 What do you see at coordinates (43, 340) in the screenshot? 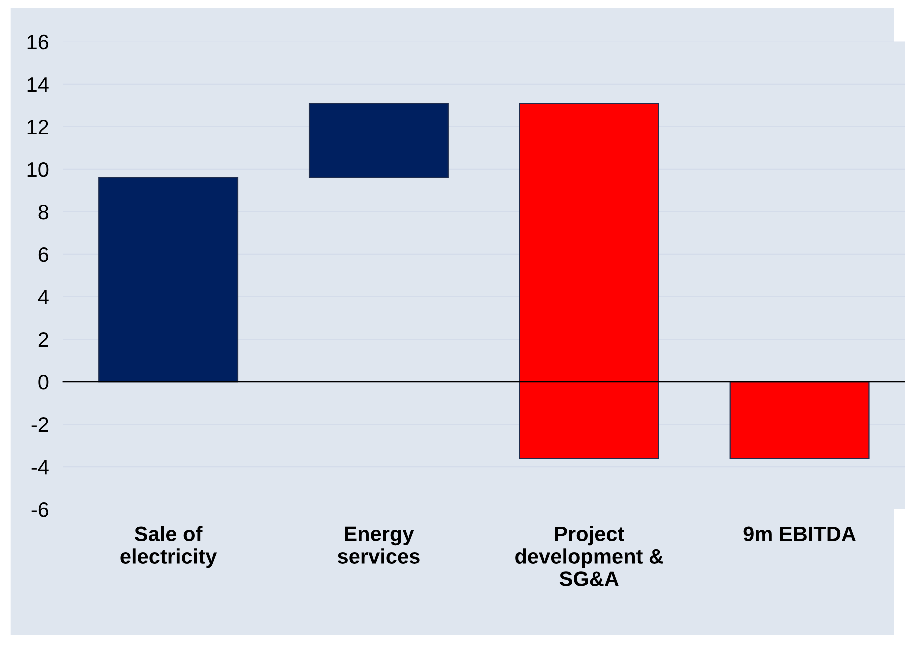
I see `y-tick-label: 2` at bounding box center [43, 340].